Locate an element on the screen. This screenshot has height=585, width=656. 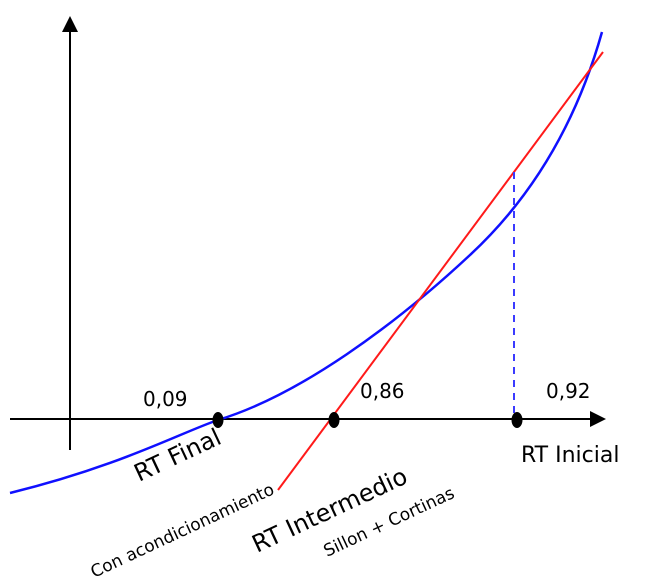
rt-final-sublabel: Con acondicionamiento is located at coordinates (183, 531).